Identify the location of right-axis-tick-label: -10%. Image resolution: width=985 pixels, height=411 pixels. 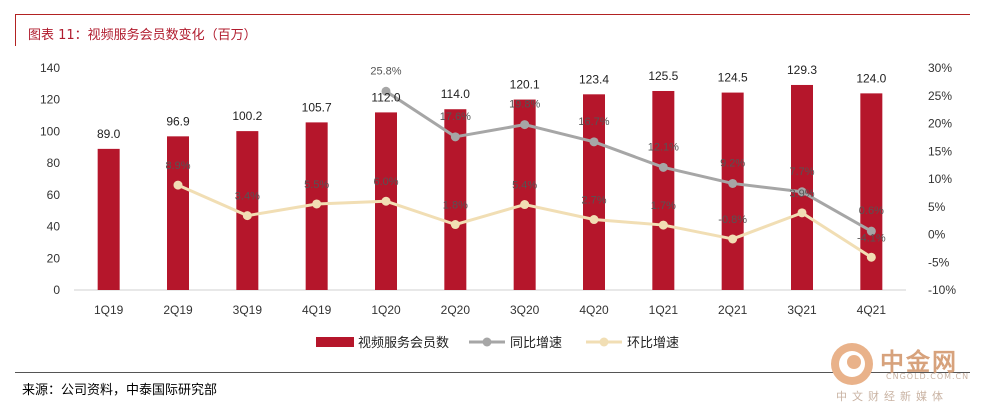
(942, 290).